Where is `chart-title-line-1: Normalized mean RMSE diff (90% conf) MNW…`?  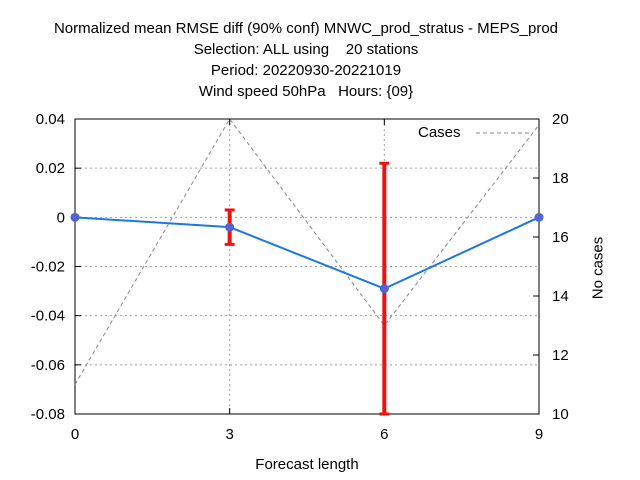
chart-title-line-1: Normalized mean RMSE diff (90% conf) MNW… is located at coordinates (306, 28).